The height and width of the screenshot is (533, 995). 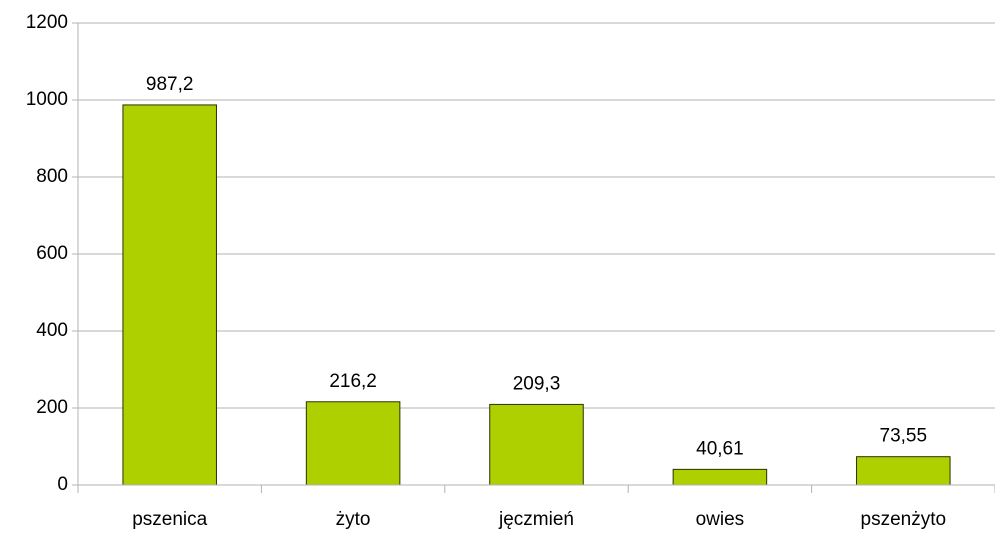 What do you see at coordinates (536, 519) in the screenshot?
I see `x-tick-label: jęczmień` at bounding box center [536, 519].